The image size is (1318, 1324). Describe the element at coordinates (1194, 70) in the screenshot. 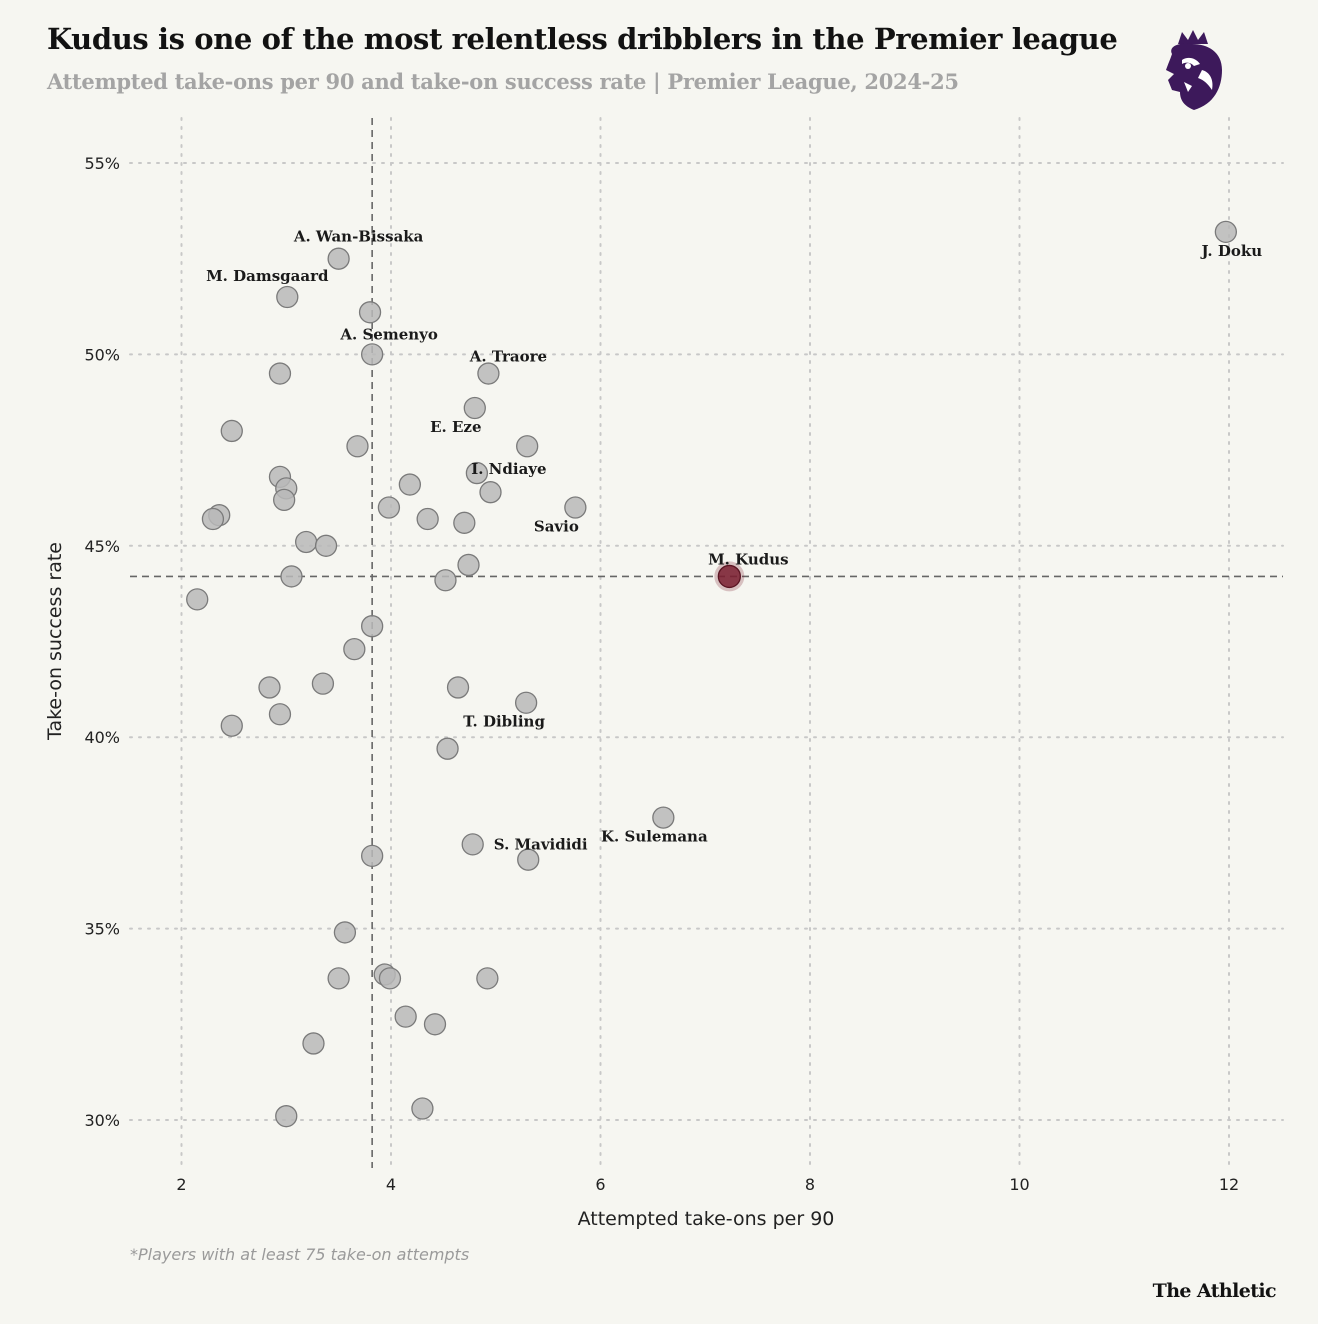

I see `premier-league-lion-icon` at that location.